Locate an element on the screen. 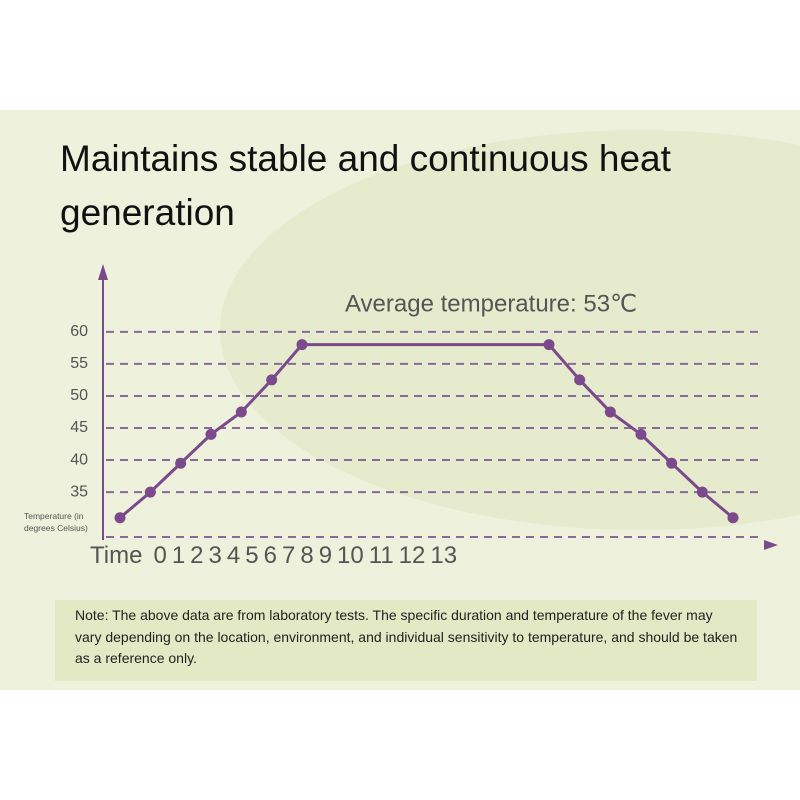  y-arrow is located at coordinates (103, 272).